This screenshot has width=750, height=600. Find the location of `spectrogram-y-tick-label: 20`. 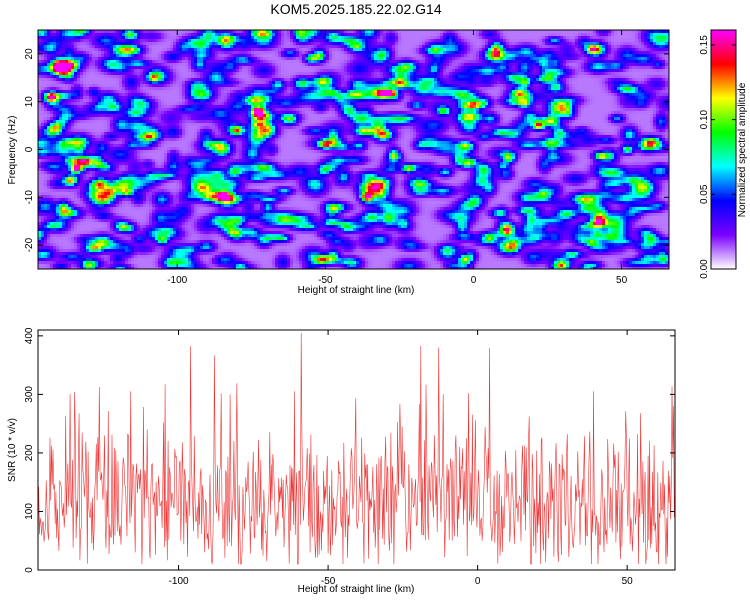

spectrogram-y-tick-label: 20 is located at coordinates (29, 54).